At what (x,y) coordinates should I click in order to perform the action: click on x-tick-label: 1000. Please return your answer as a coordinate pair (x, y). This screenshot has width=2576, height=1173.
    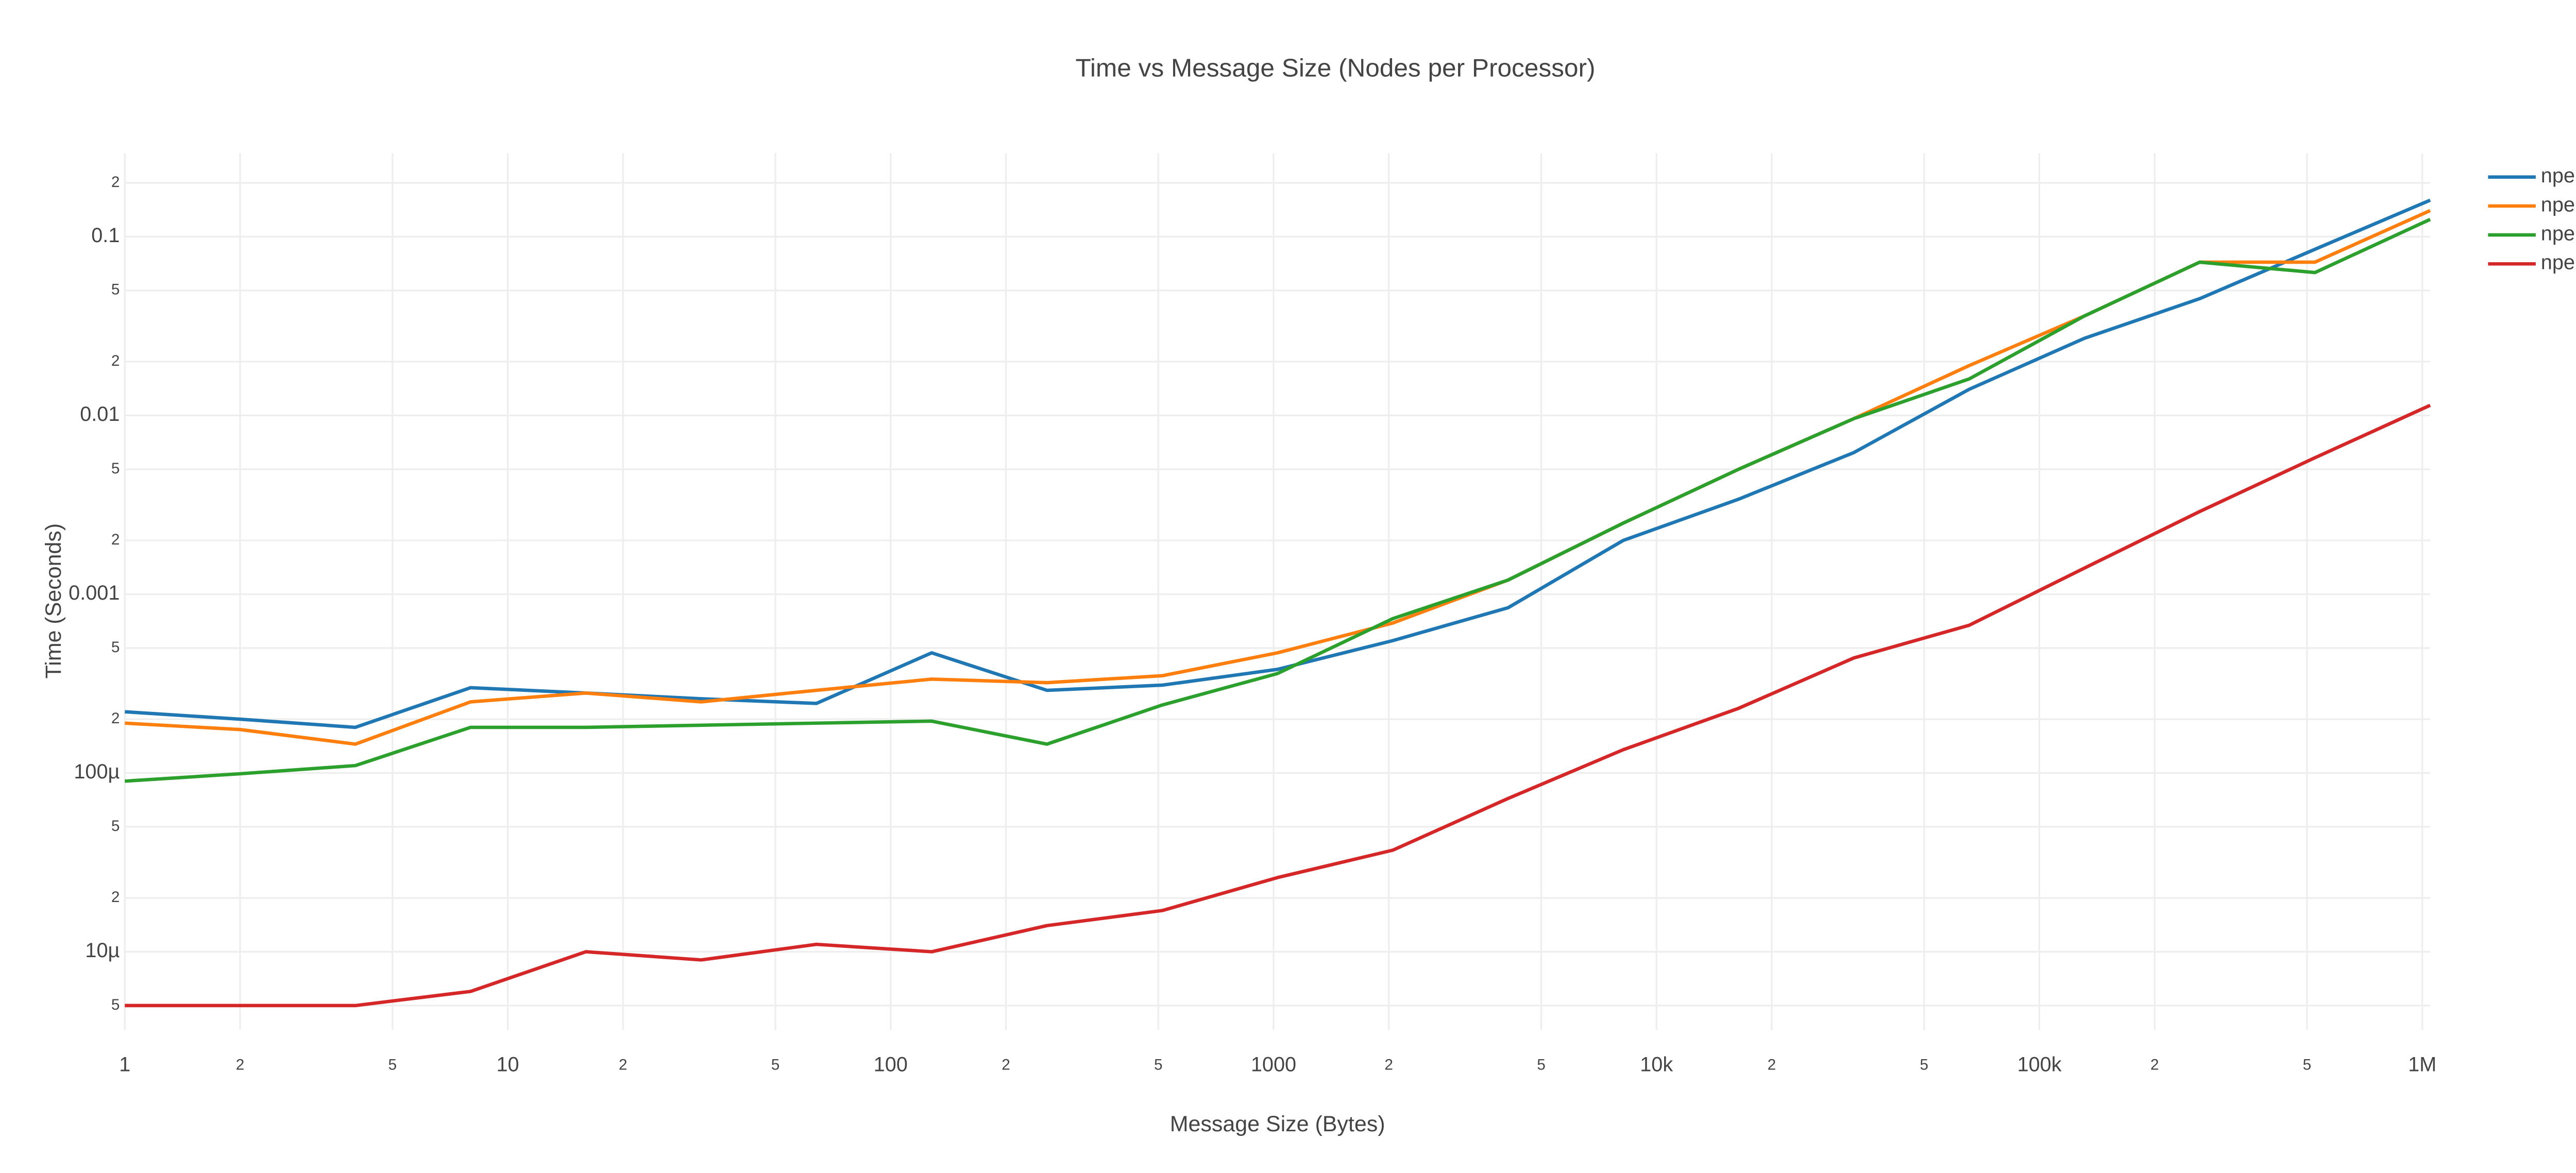
    Looking at the image, I should click on (1273, 1064).